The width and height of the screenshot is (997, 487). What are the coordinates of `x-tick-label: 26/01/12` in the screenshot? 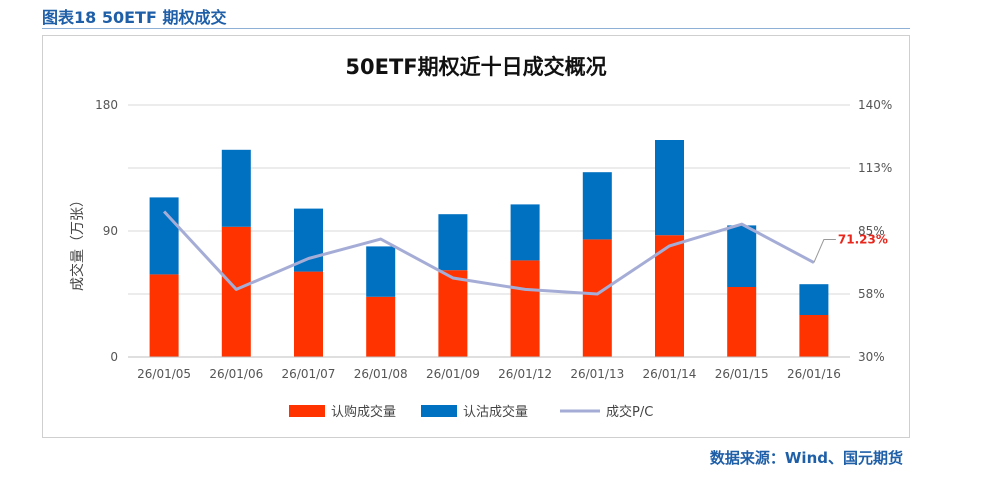 It's located at (525, 374).